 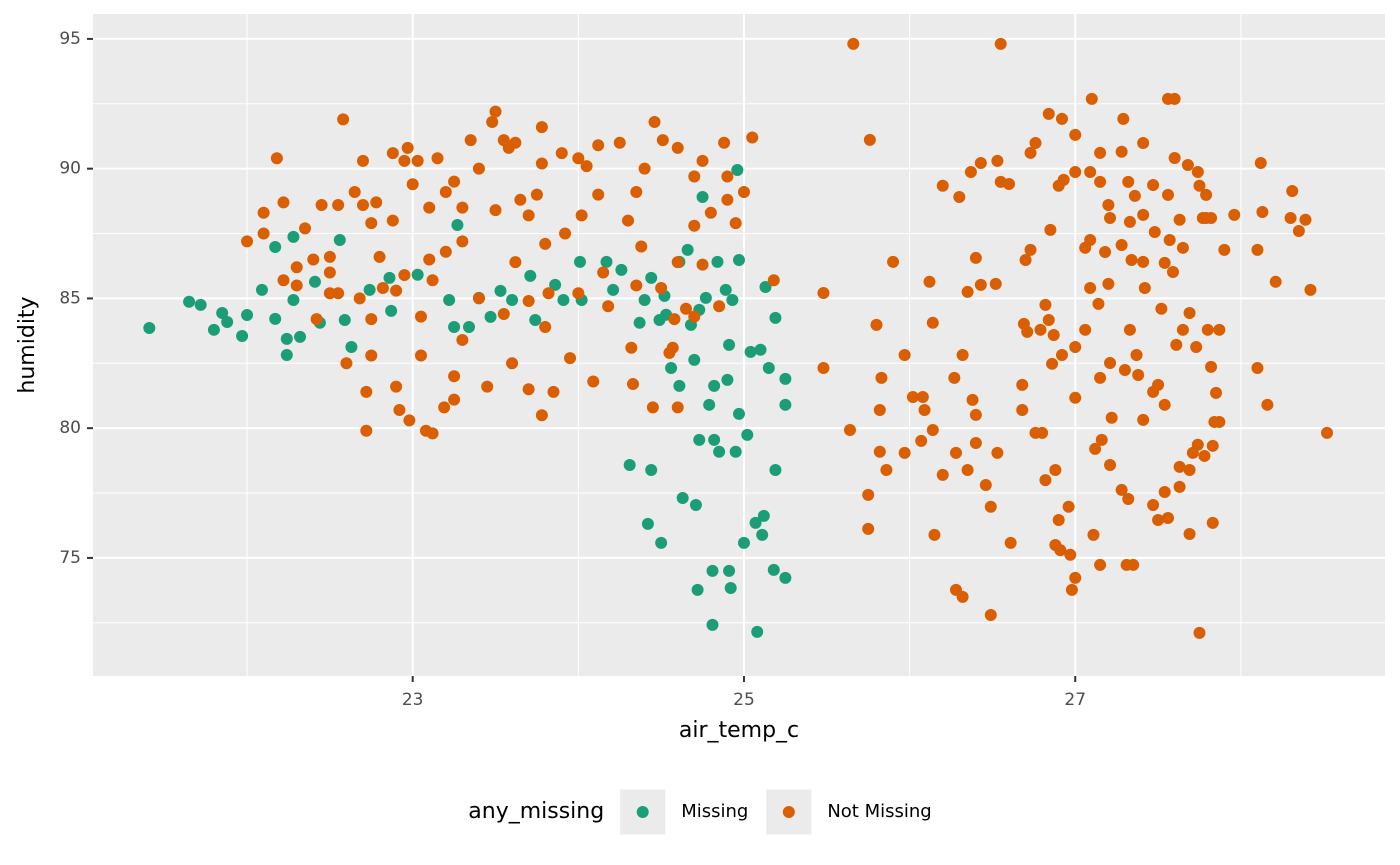 What do you see at coordinates (413, 700) in the screenshot?
I see `x-tick-label: 23` at bounding box center [413, 700].